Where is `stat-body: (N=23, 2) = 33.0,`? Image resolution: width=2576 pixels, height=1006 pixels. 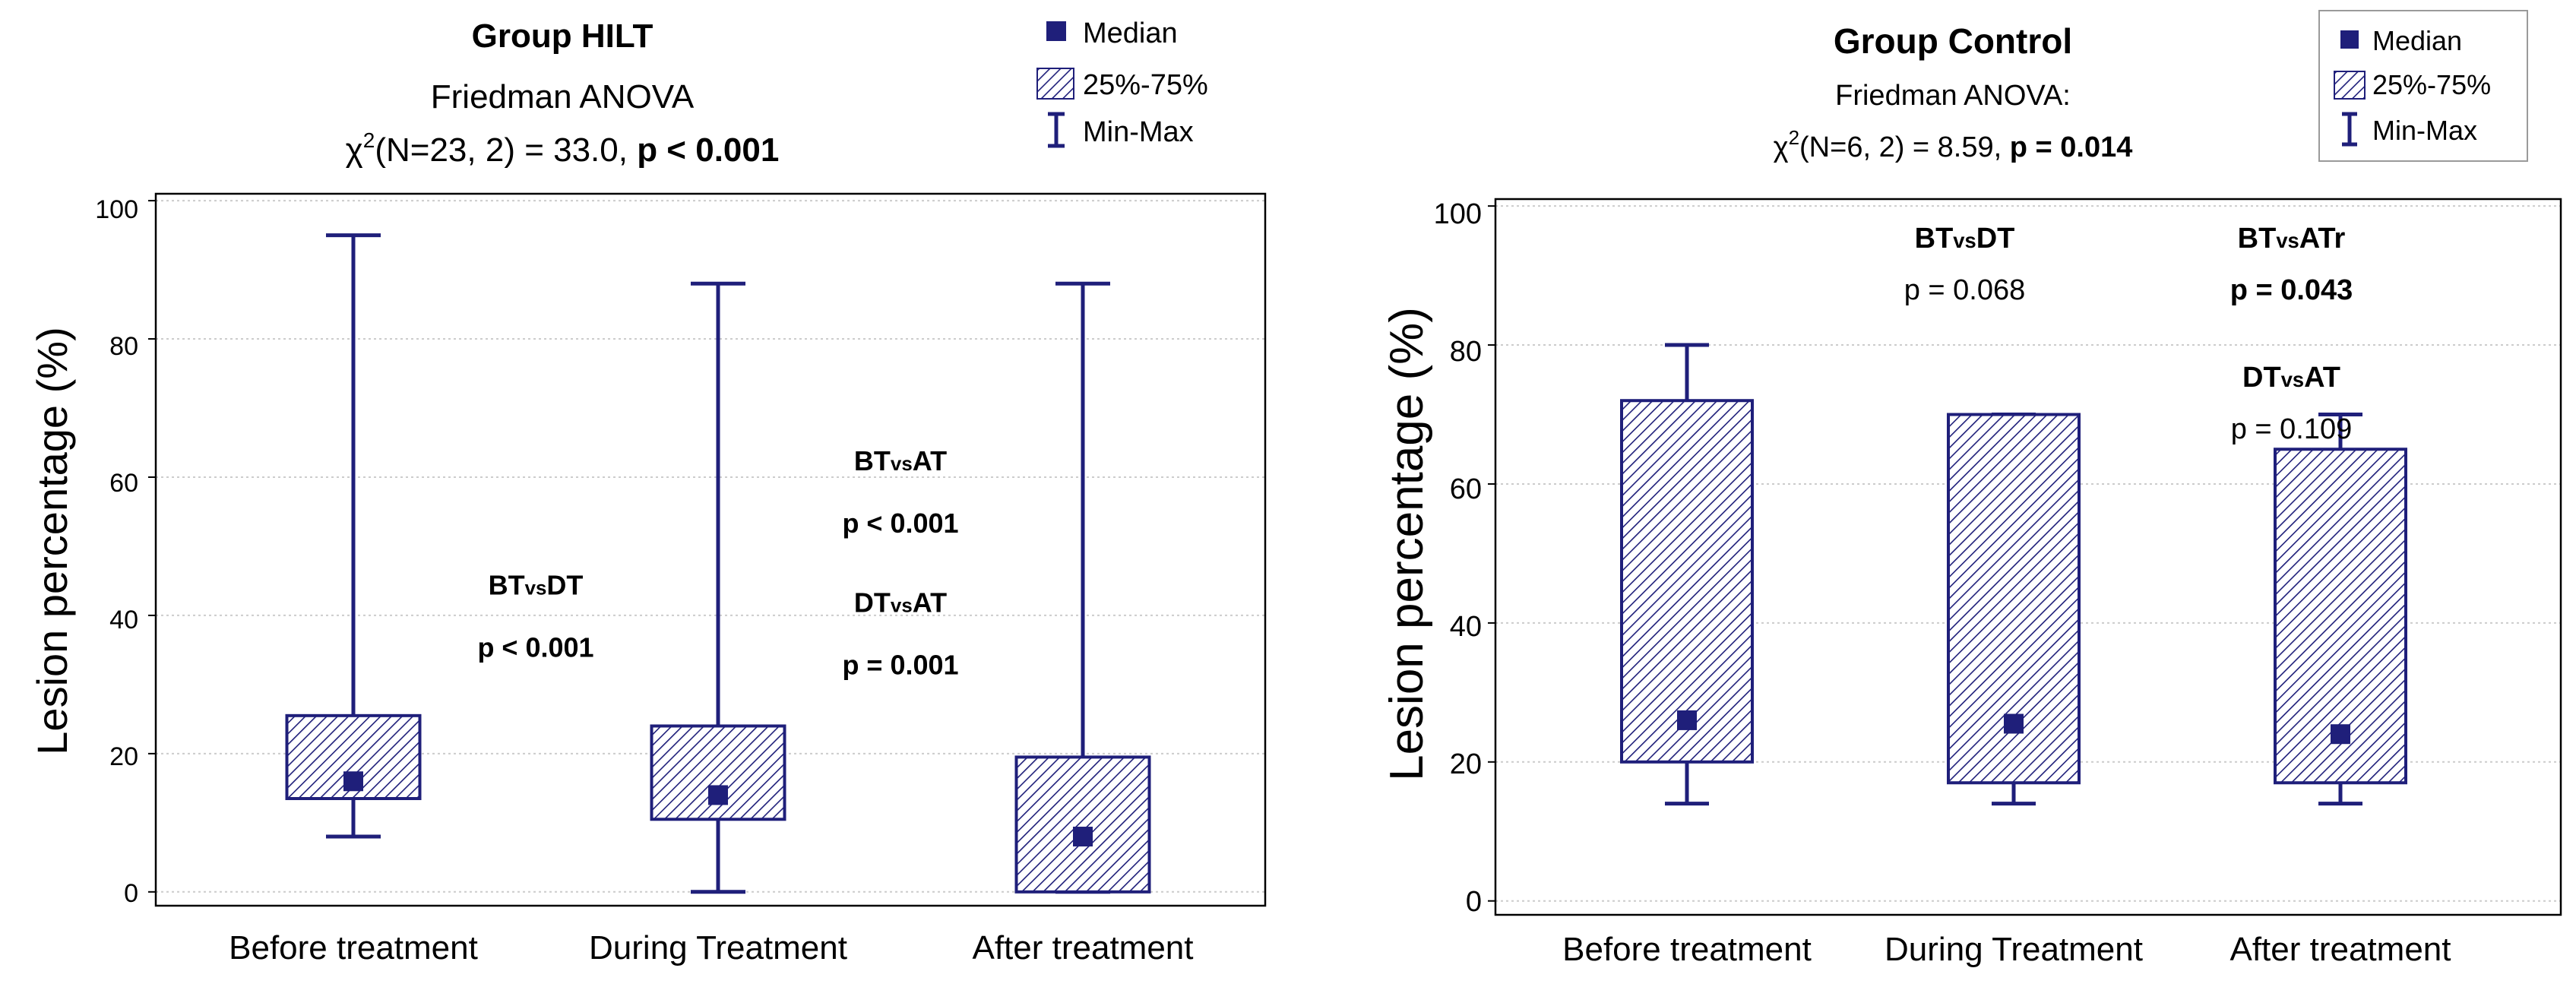
stat-body: (N=23, 2) = 33.0, is located at coordinates (506, 150).